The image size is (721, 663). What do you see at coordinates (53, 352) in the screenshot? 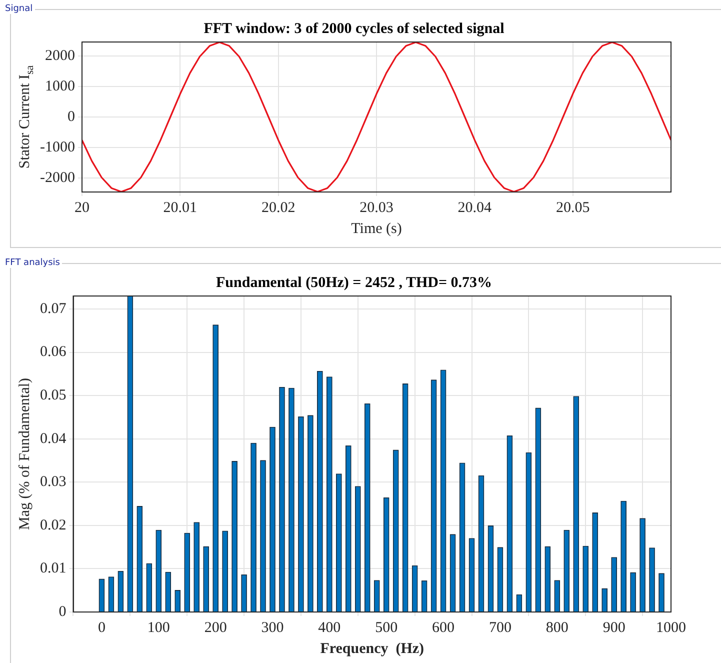
I see `y-tick-label: 0.06` at bounding box center [53, 352].